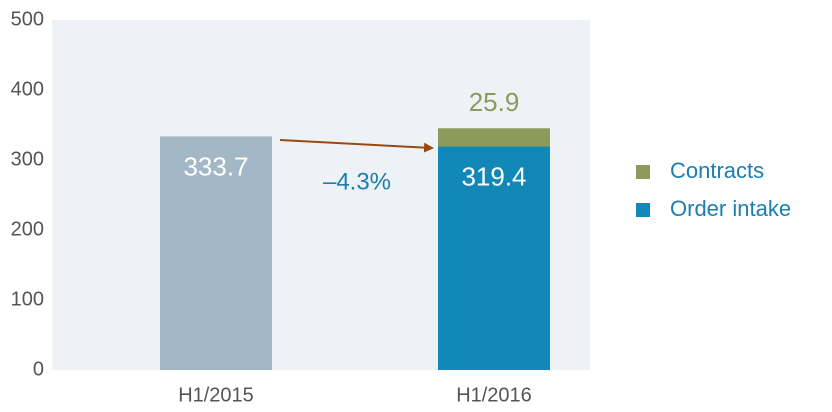 This screenshot has width=832, height=412. What do you see at coordinates (27, 89) in the screenshot?
I see `y-tick-label: 400` at bounding box center [27, 89].